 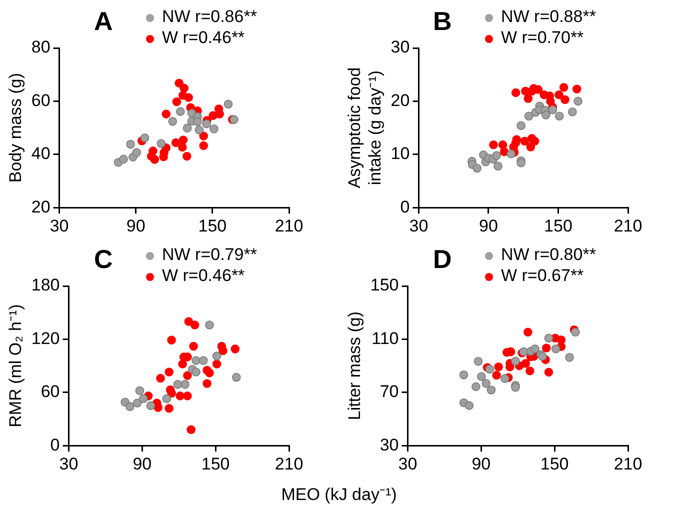 What do you see at coordinates (384, 285) in the screenshot?
I see `y-tick-label: 150` at bounding box center [384, 285].